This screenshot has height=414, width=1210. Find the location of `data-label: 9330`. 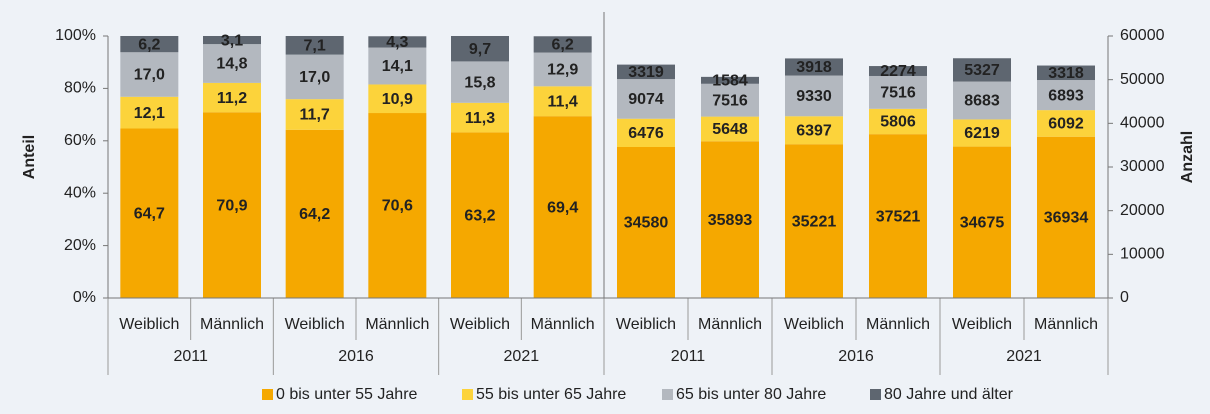

data-label: 9330 is located at coordinates (814, 96).